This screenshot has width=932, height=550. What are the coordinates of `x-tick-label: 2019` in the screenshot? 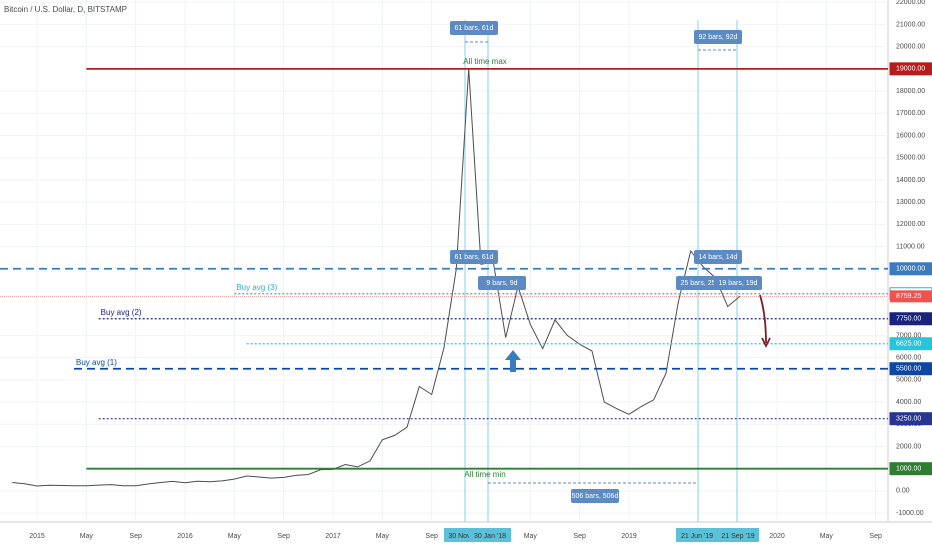 It's located at (629, 536).